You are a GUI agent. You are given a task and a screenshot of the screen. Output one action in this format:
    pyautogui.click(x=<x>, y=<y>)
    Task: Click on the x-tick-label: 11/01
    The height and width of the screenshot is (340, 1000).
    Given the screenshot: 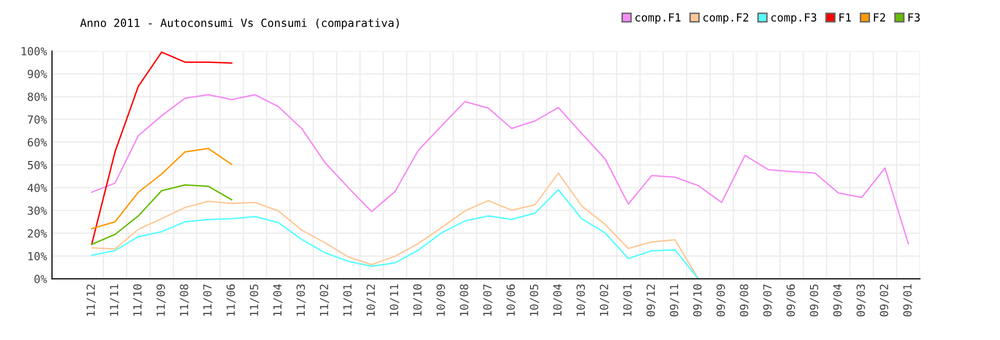 What is the action you would take?
    pyautogui.click(x=347, y=300)
    